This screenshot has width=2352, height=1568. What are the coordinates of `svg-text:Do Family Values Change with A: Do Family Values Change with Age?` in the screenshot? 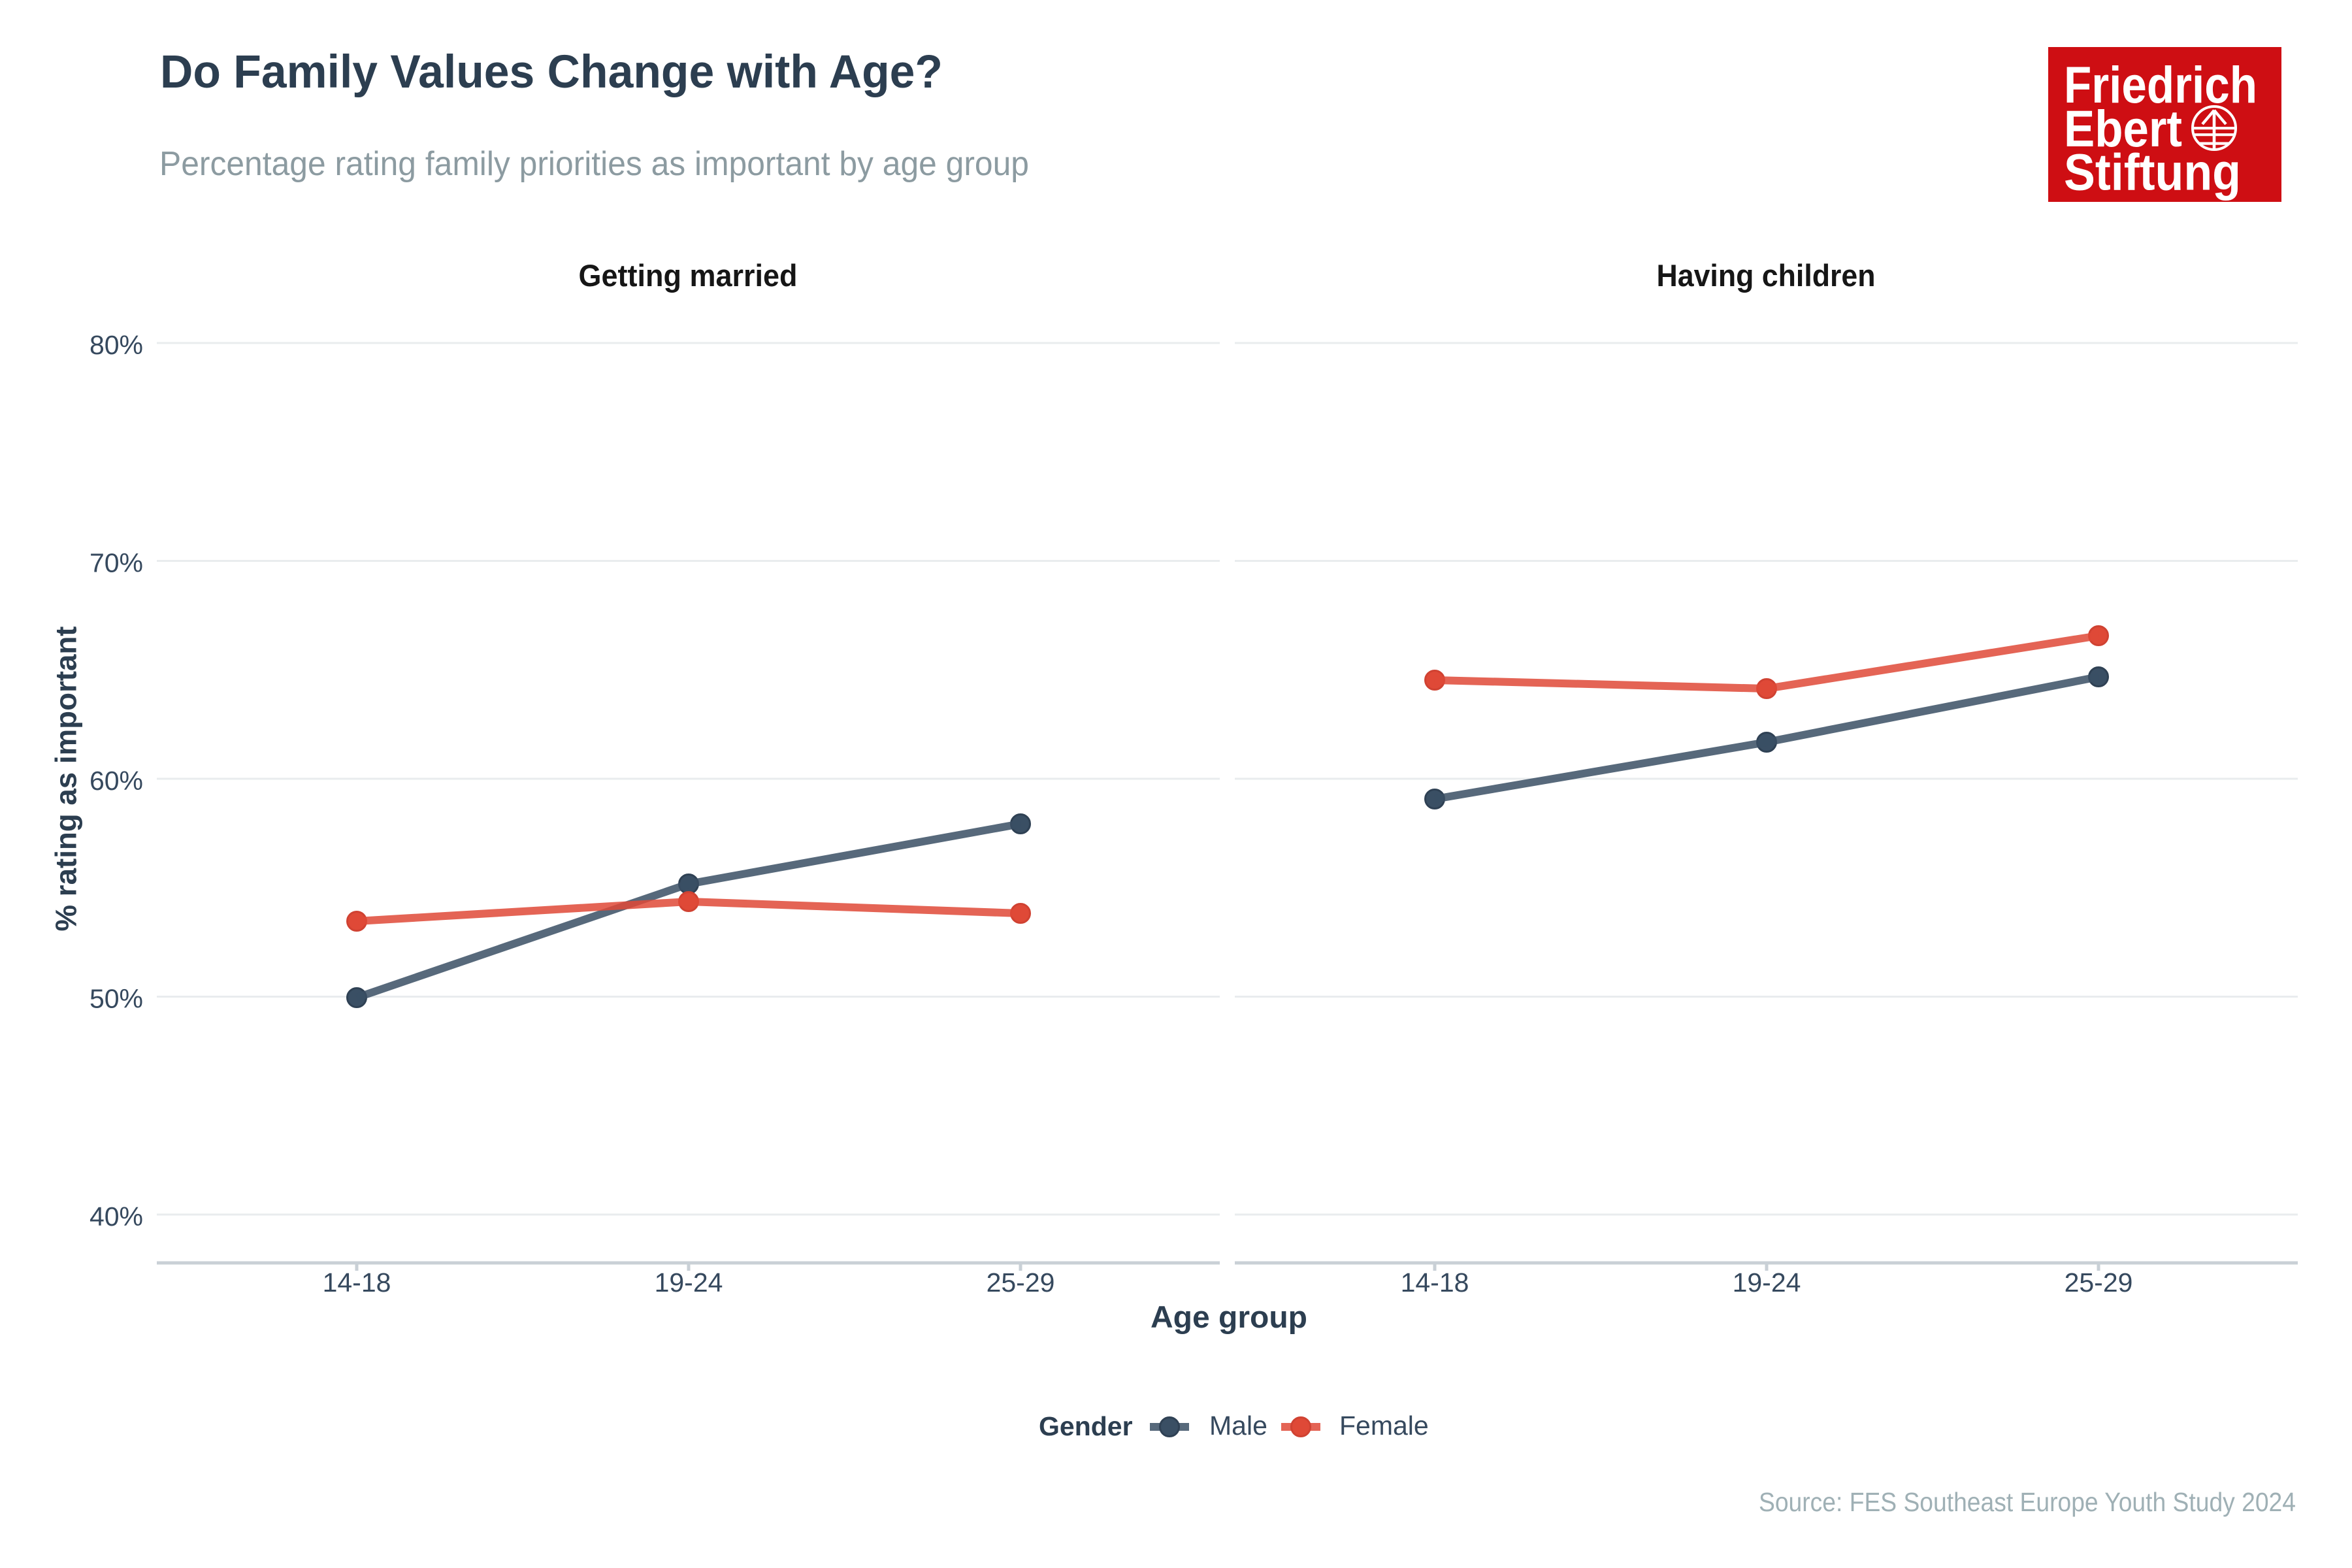 It's located at (551, 72).